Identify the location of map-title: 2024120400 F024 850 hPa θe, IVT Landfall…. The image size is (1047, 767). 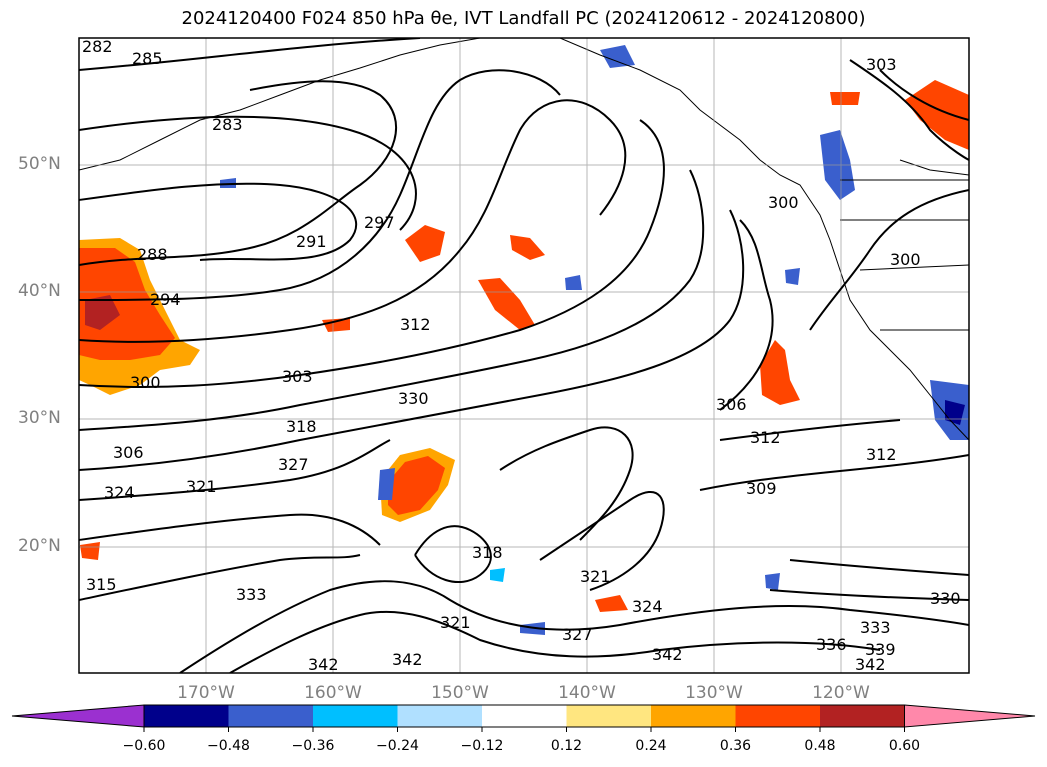
(523, 18).